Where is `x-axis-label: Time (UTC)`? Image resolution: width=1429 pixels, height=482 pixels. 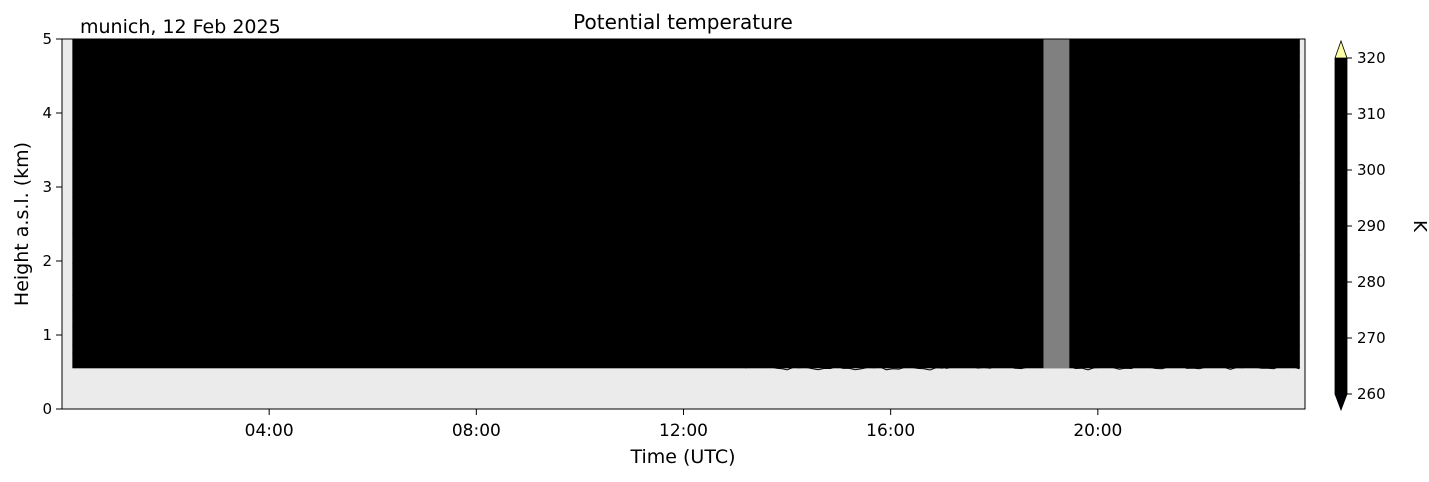 x-axis-label: Time (UTC) is located at coordinates (682, 457).